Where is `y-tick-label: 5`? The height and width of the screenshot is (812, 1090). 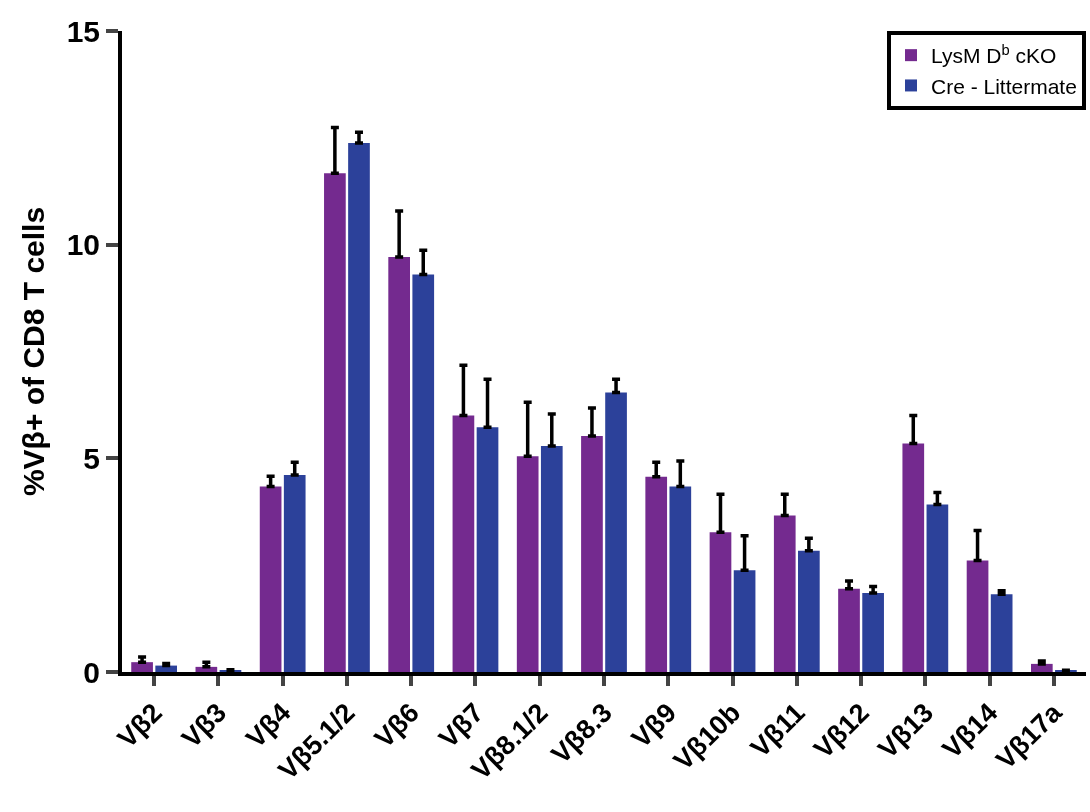
y-tick-label: 5 is located at coordinates (91, 458).